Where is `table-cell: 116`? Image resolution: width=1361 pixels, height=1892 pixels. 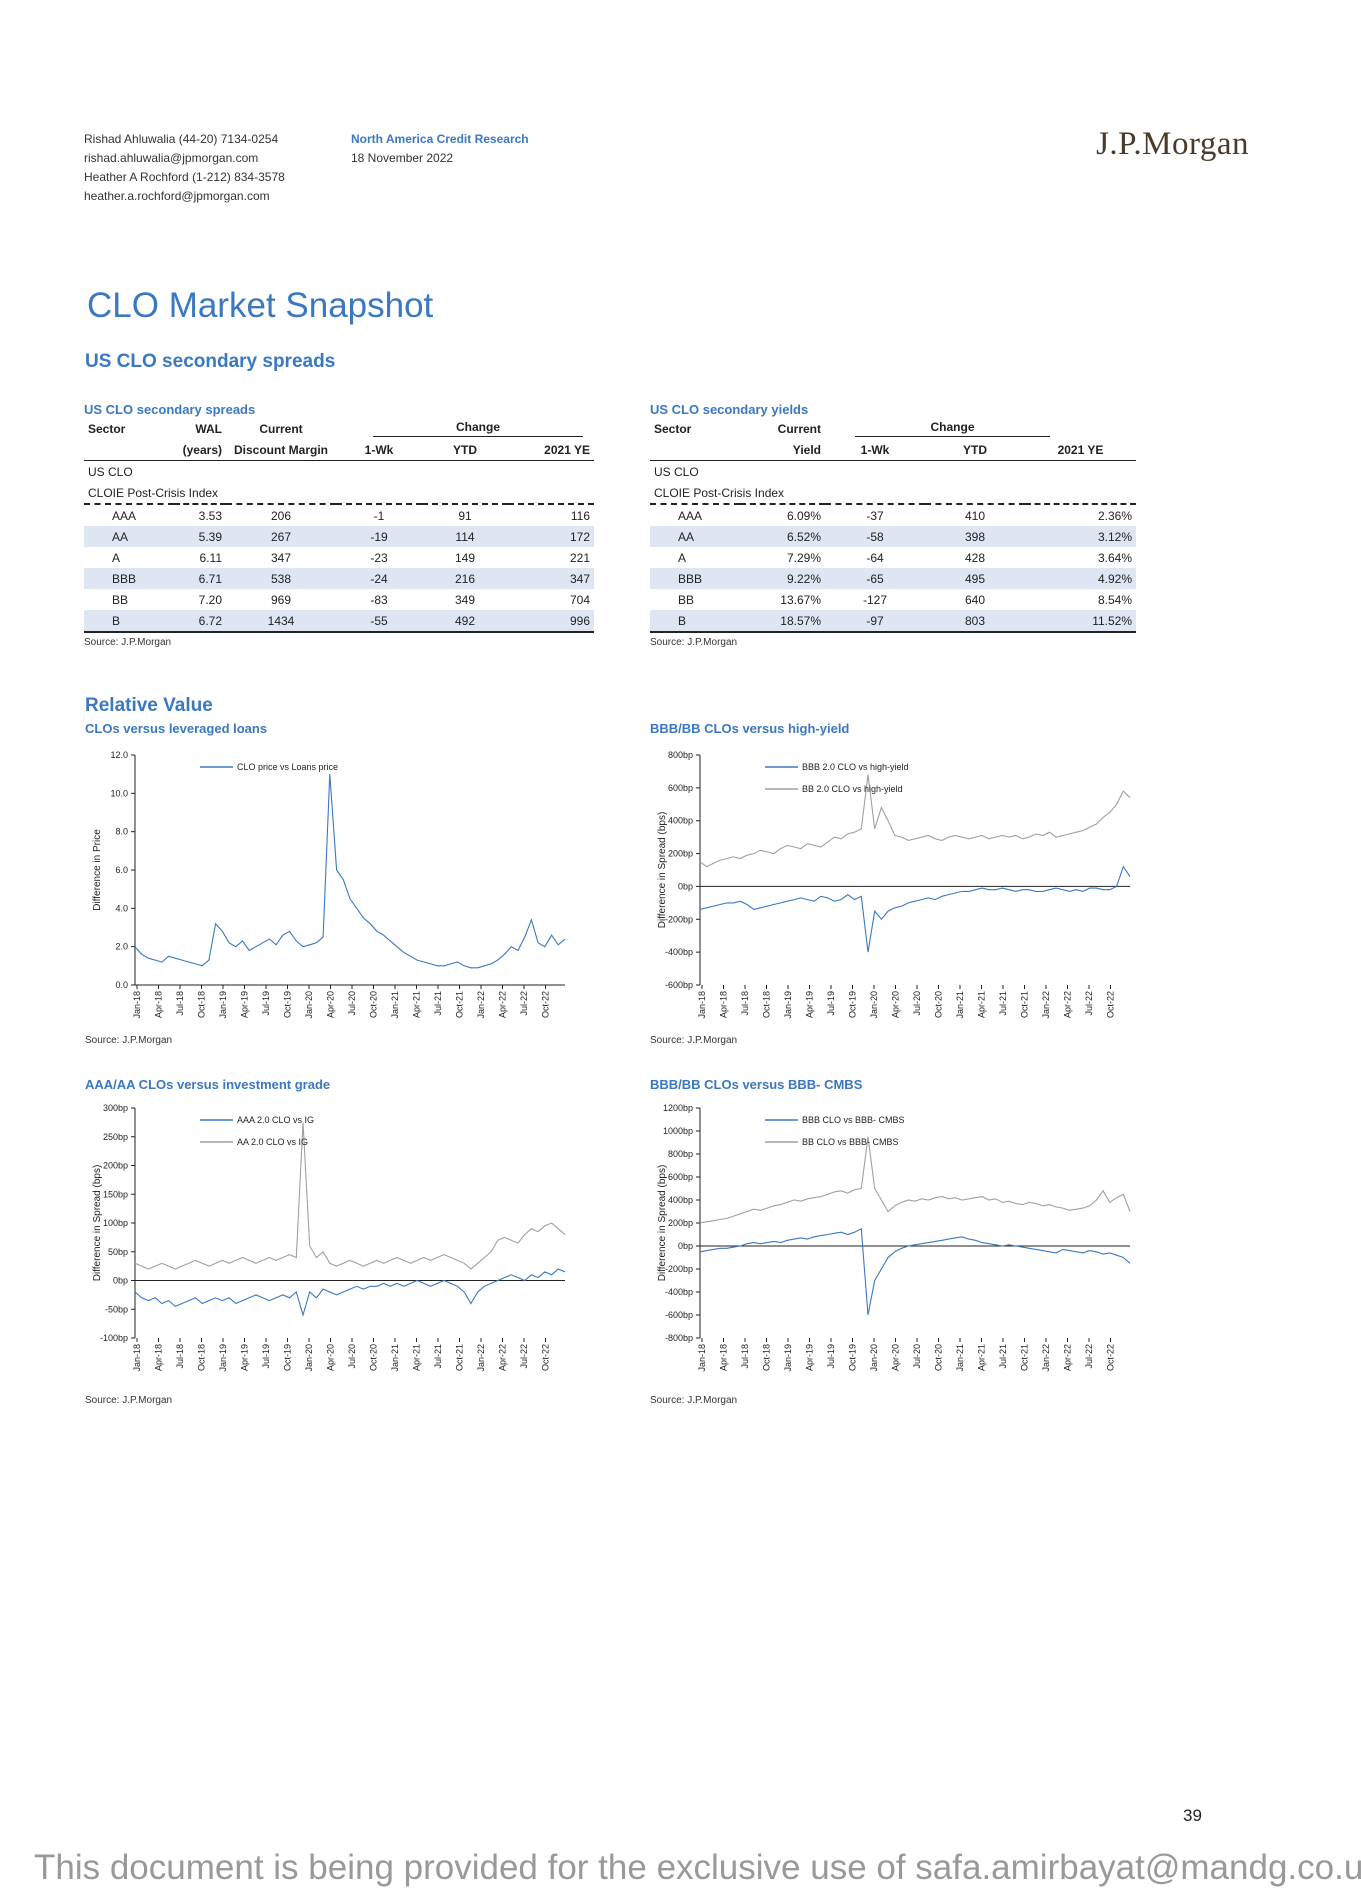
table-cell: 116 is located at coordinates (580, 515).